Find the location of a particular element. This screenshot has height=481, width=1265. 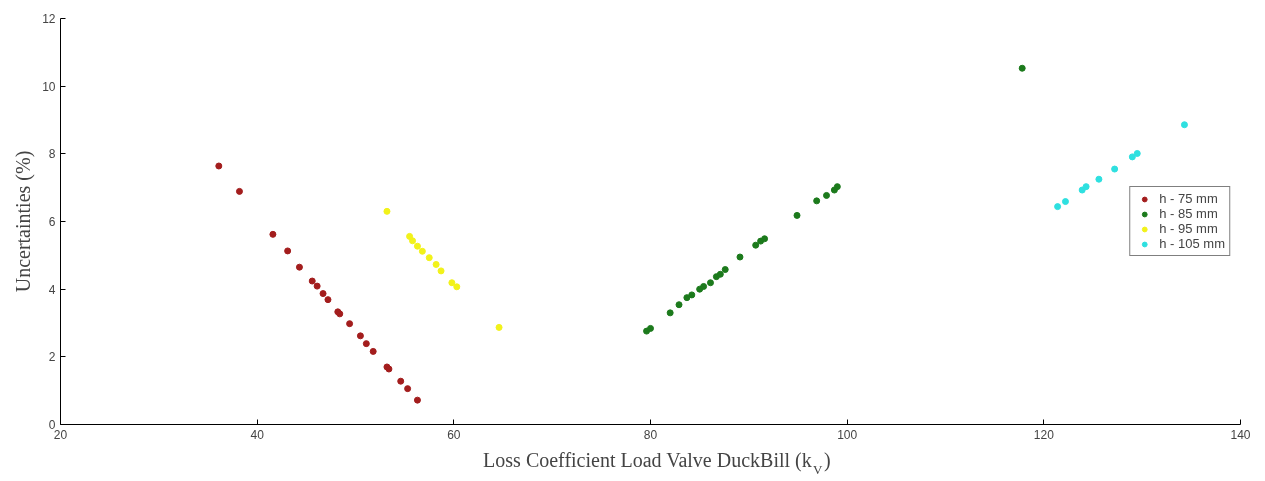

x-tick-label: 120 is located at coordinates (1044, 434).